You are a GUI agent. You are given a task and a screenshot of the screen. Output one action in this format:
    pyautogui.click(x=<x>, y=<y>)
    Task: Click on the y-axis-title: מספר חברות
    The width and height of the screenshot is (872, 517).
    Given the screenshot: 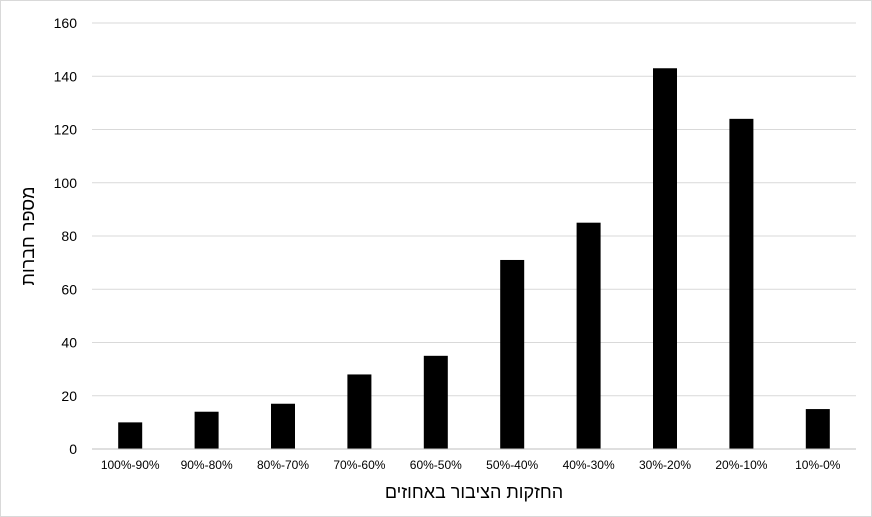 What is the action you would take?
    pyautogui.click(x=28, y=236)
    